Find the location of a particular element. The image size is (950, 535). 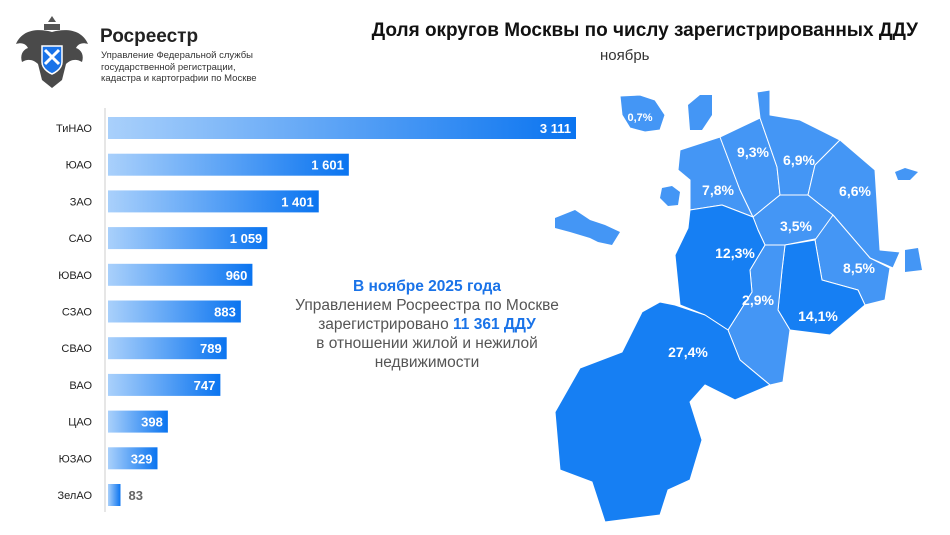

category-label: СЗАО is located at coordinates (77, 313).